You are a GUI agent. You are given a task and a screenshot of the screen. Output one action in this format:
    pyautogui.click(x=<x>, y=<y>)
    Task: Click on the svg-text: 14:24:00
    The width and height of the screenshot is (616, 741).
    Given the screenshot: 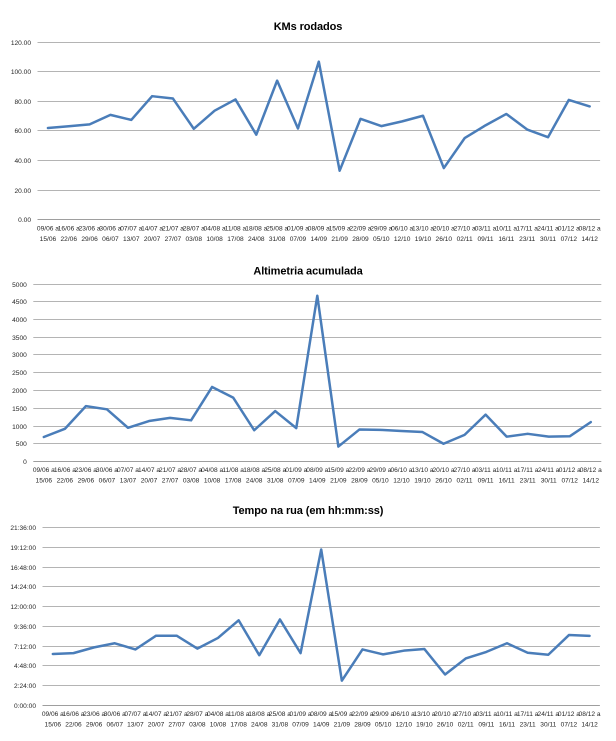 What is the action you would take?
    pyautogui.click(x=23, y=587)
    